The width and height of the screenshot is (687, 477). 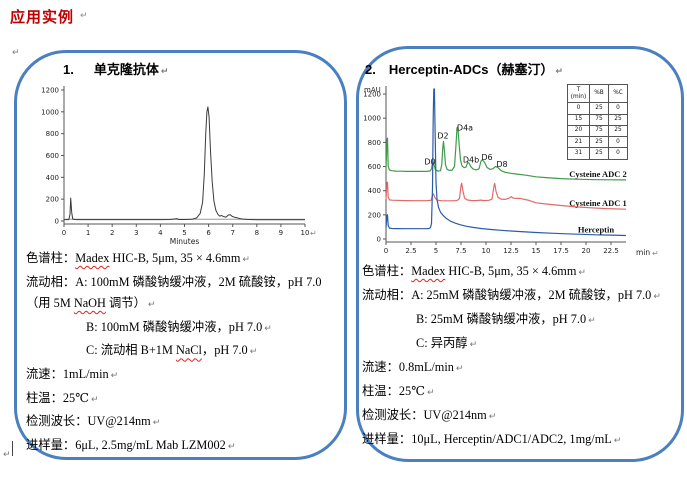 I want to click on spec-line: 流速：1mL/min ↵, so click(x=177, y=376).